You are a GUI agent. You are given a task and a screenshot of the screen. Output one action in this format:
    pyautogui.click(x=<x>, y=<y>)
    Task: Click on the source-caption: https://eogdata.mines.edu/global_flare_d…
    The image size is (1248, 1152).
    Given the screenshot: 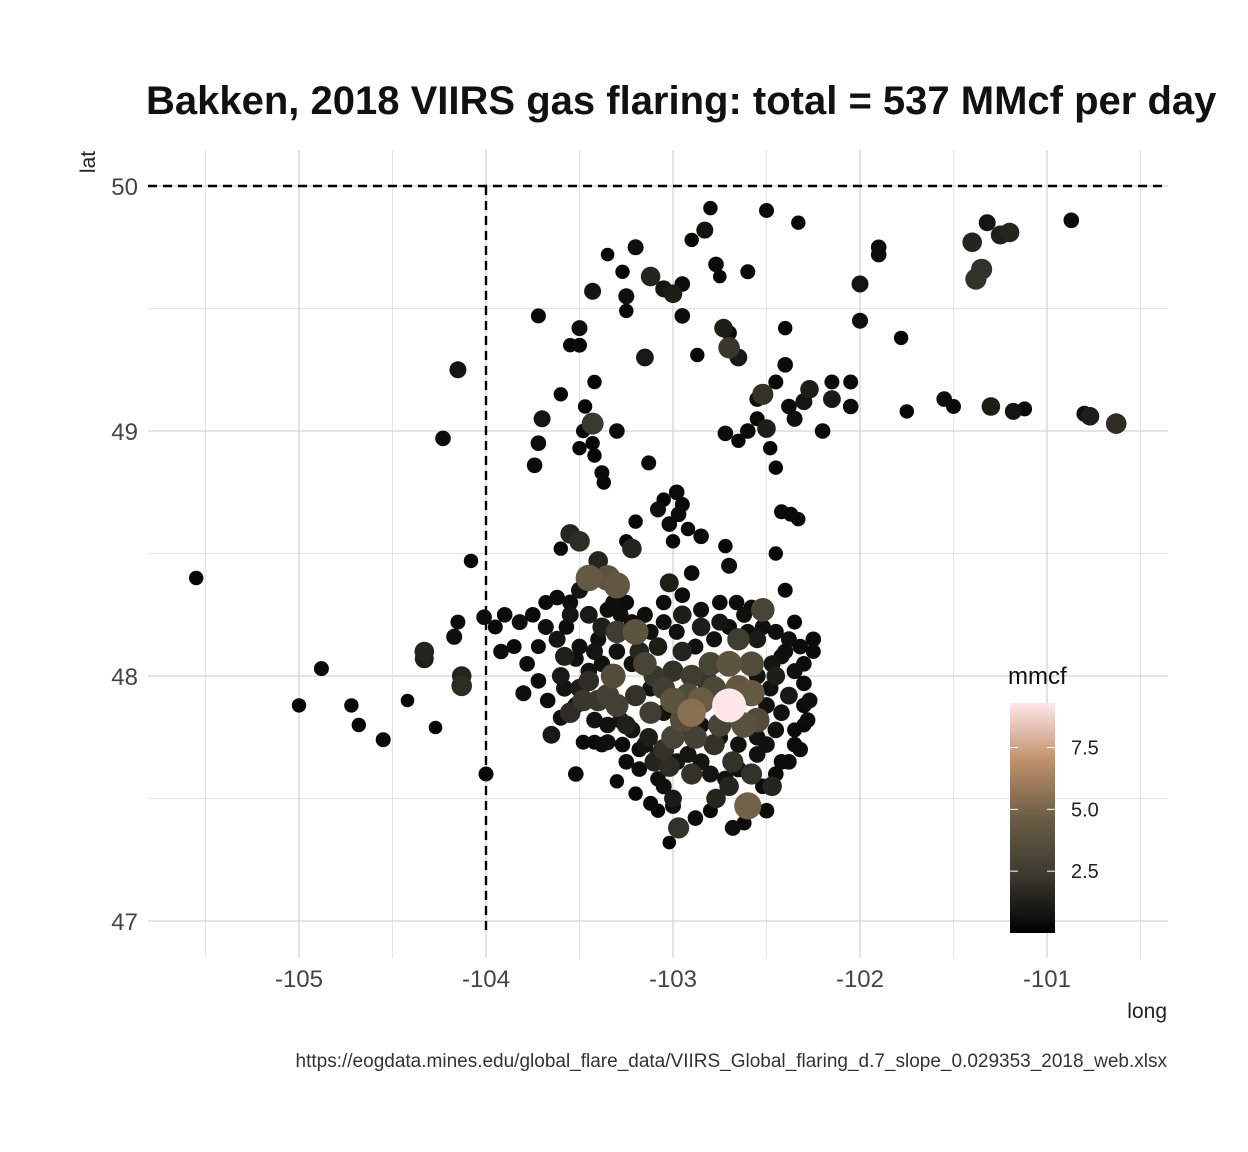 What is the action you would take?
    pyautogui.click(x=732, y=1061)
    